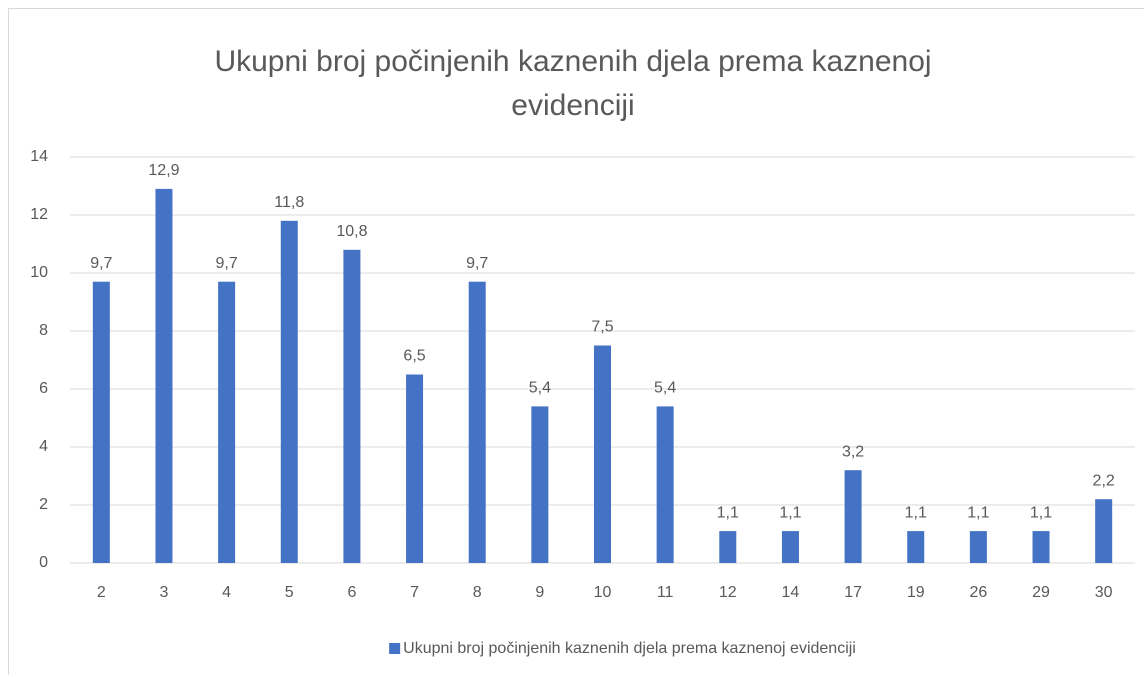 The height and width of the screenshot is (677, 1146). I want to click on x-tick-label: 10, so click(603, 592).